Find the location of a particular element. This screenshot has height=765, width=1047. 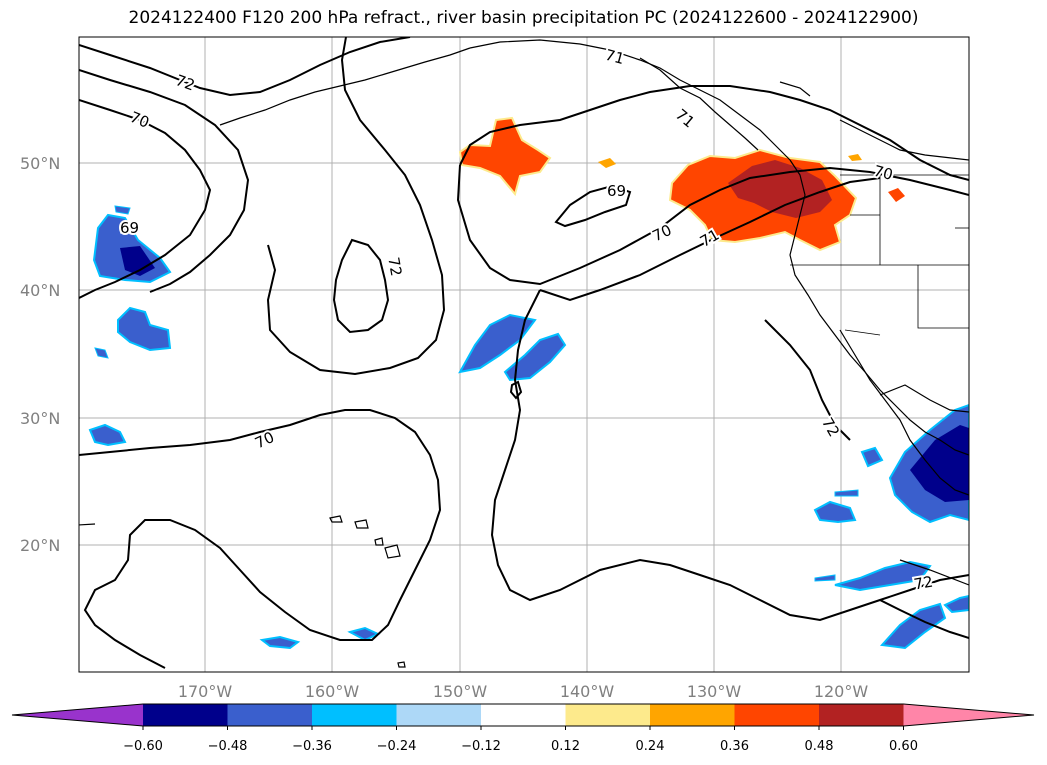

colorbar is located at coordinates (523, 715).